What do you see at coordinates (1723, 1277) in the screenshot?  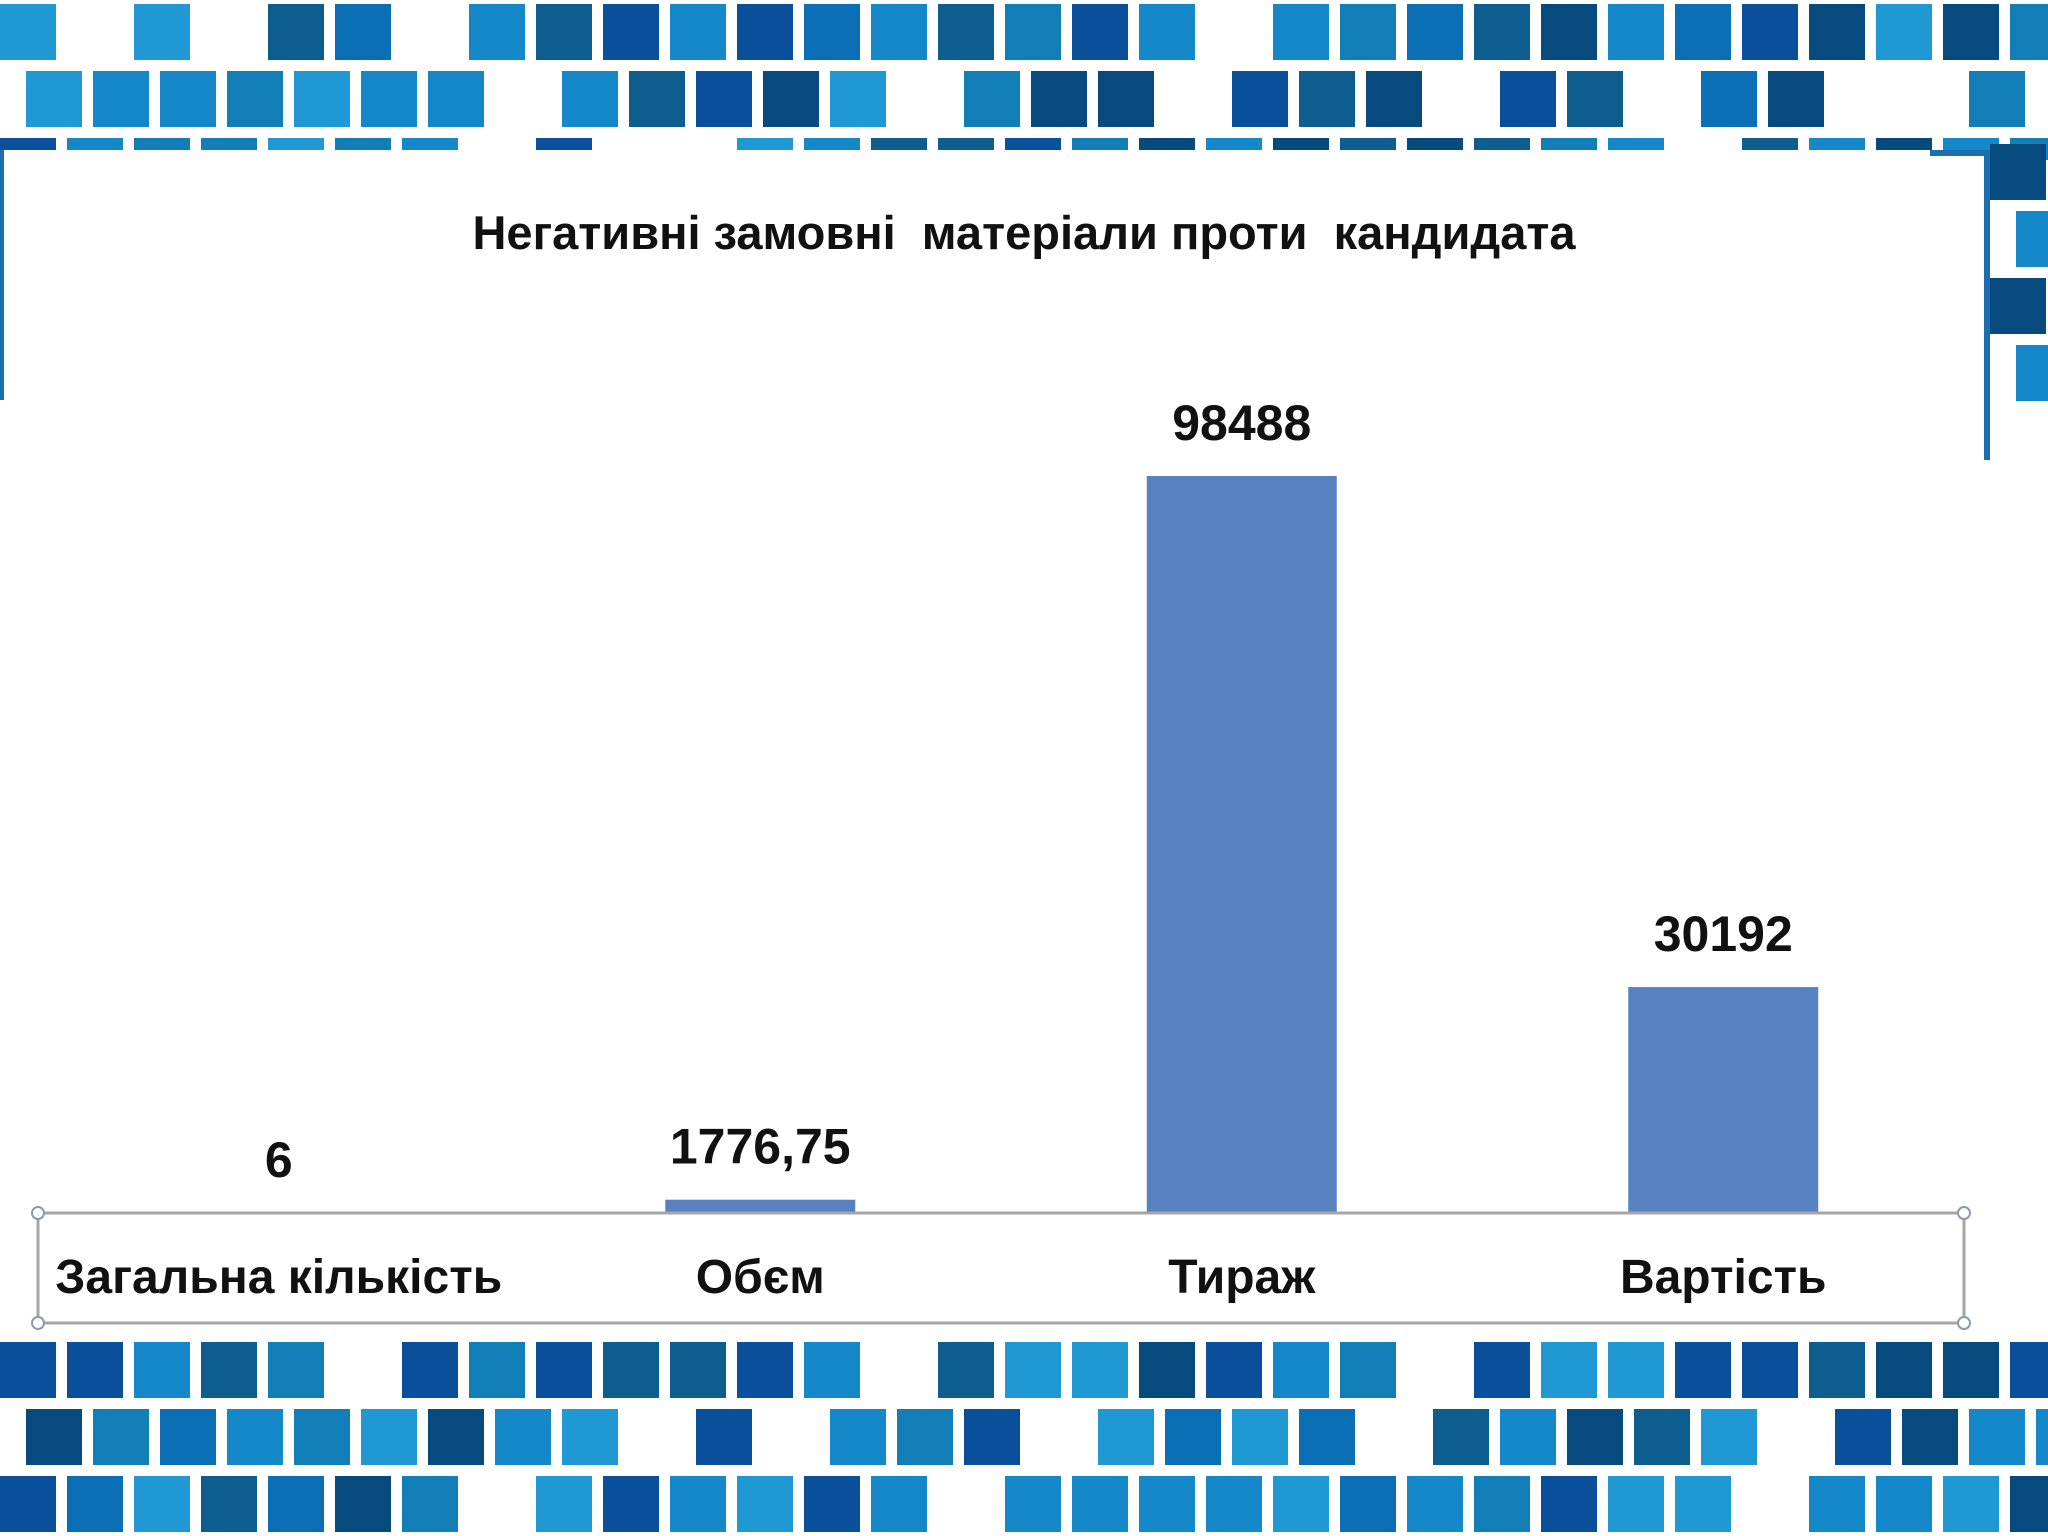 I see `category-label-4: Вартість` at bounding box center [1723, 1277].